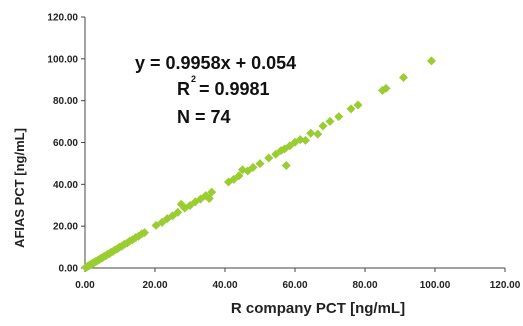 The image size is (523, 326). I want to click on y-tick-label: 80.00, so click(65, 101).